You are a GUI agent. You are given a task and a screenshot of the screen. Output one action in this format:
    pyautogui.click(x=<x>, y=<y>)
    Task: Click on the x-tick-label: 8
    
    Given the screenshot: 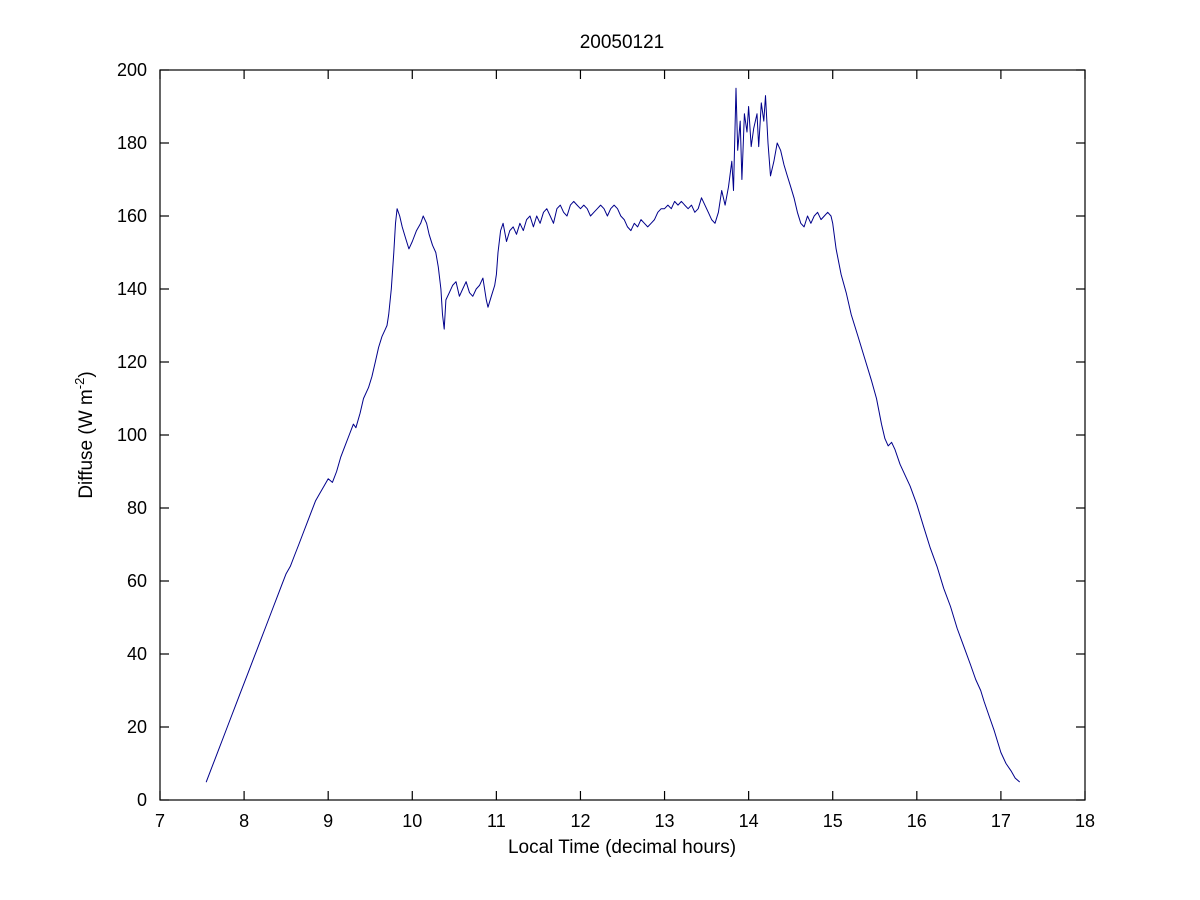 What is the action you would take?
    pyautogui.click(x=244, y=821)
    